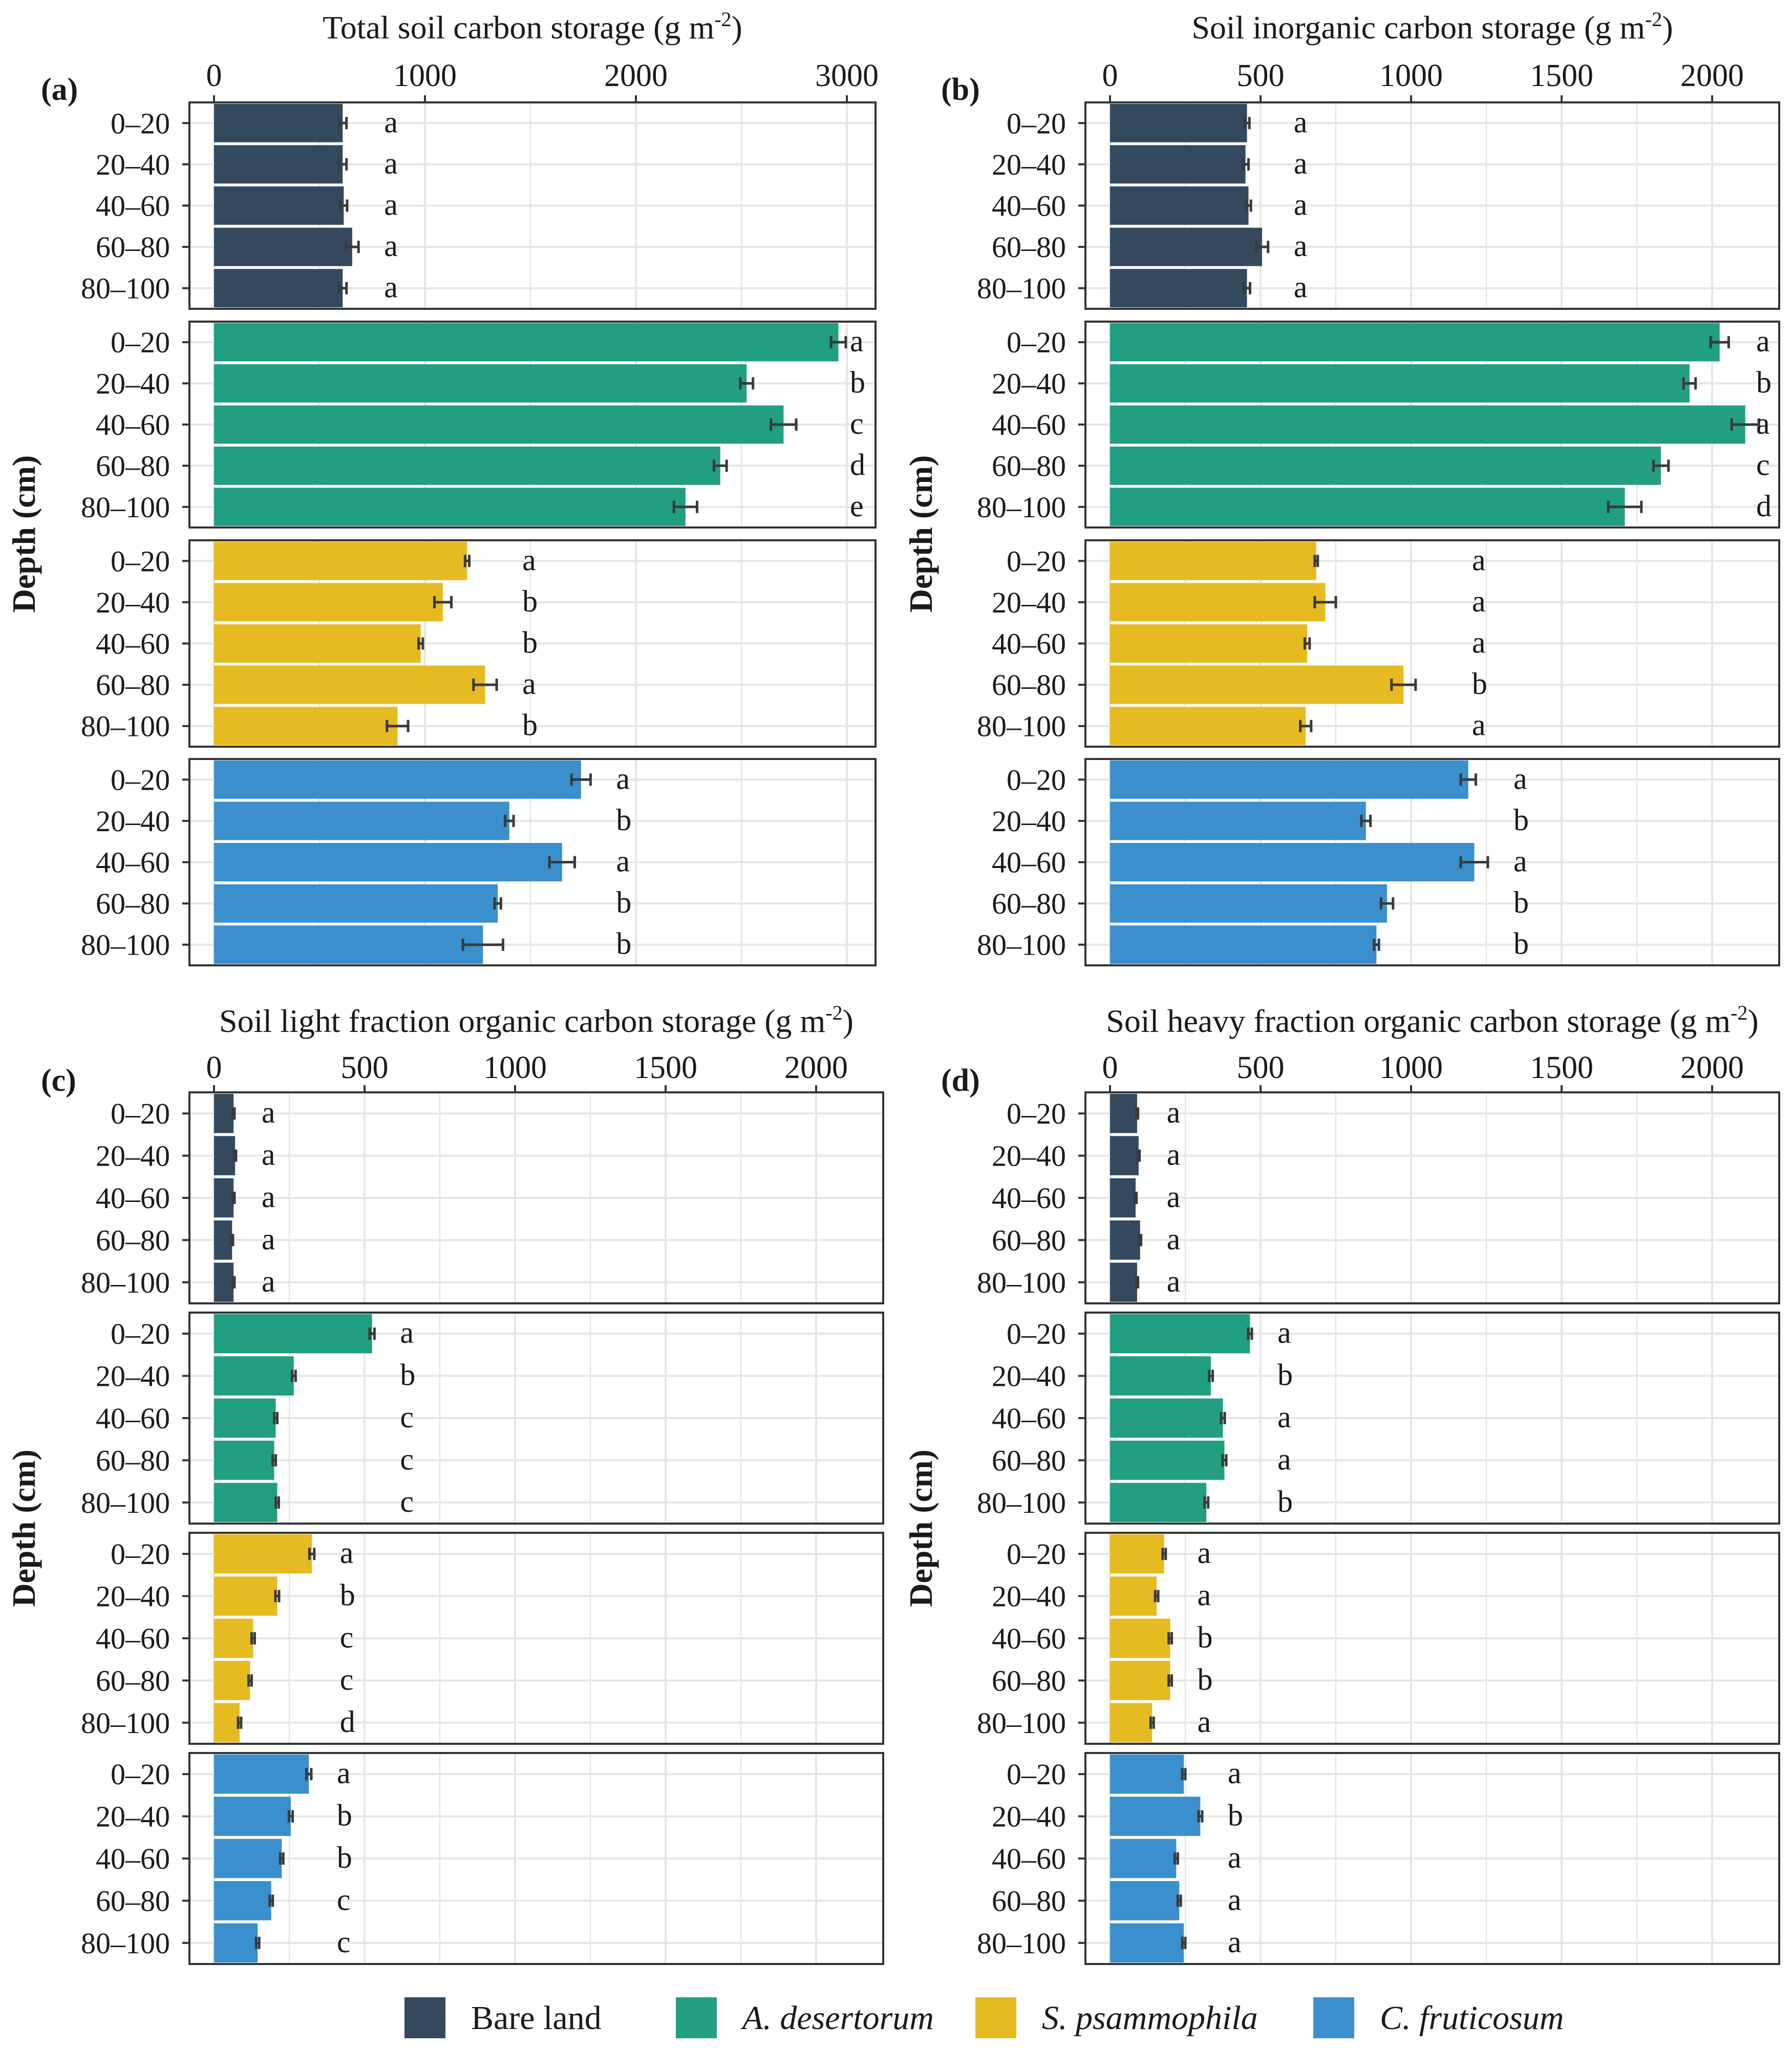 Image resolution: width=1792 pixels, height=2048 pixels. Describe the element at coordinates (1110, 1067) in the screenshot. I see `x-tick-label: 0` at that location.